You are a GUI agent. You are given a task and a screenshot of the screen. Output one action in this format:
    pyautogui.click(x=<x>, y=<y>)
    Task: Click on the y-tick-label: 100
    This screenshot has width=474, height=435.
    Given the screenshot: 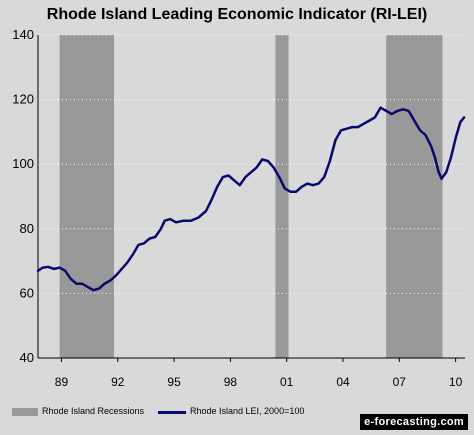 What is the action you would take?
    pyautogui.click(x=23, y=163)
    